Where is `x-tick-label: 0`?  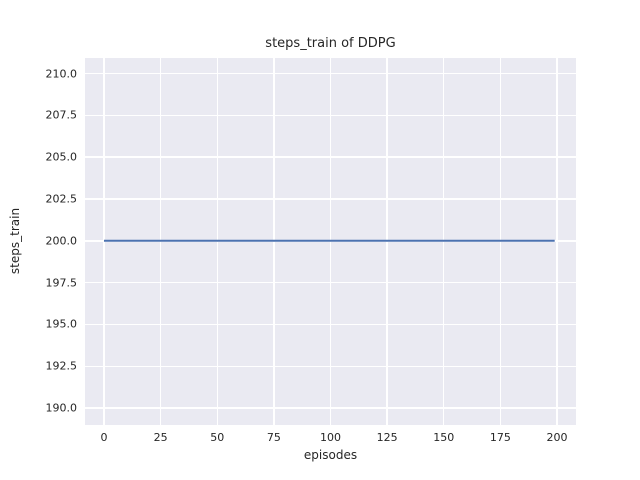
x-tick-label: 0 is located at coordinates (104, 437).